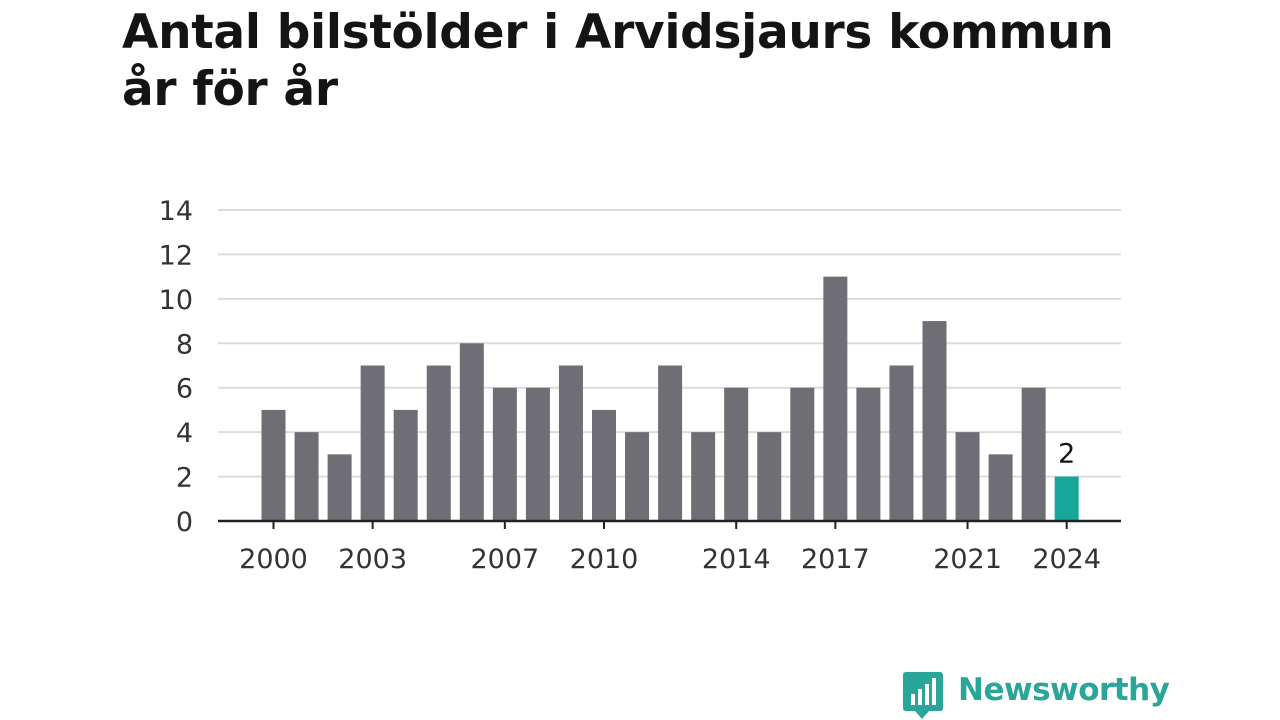  What do you see at coordinates (184, 522) in the screenshot?
I see `y-tick-label: 0` at bounding box center [184, 522].